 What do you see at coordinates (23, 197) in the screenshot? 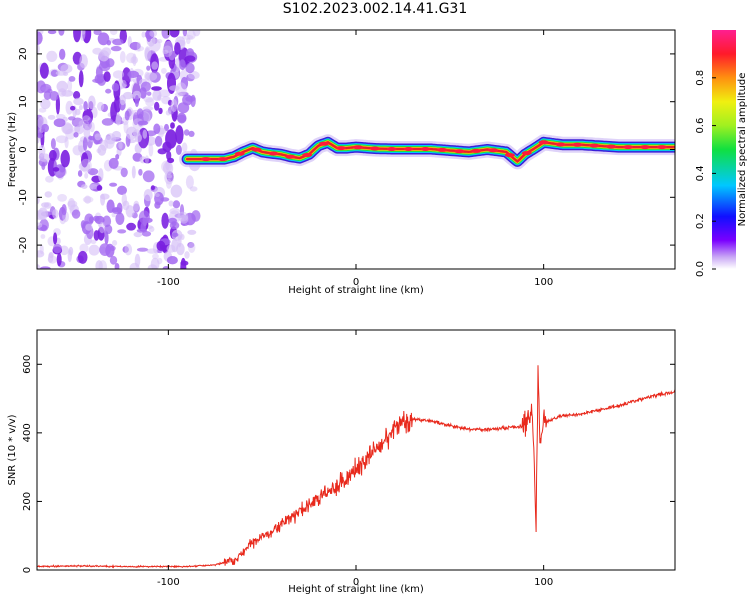
I see `y-tick-label: -10` at bounding box center [23, 197].